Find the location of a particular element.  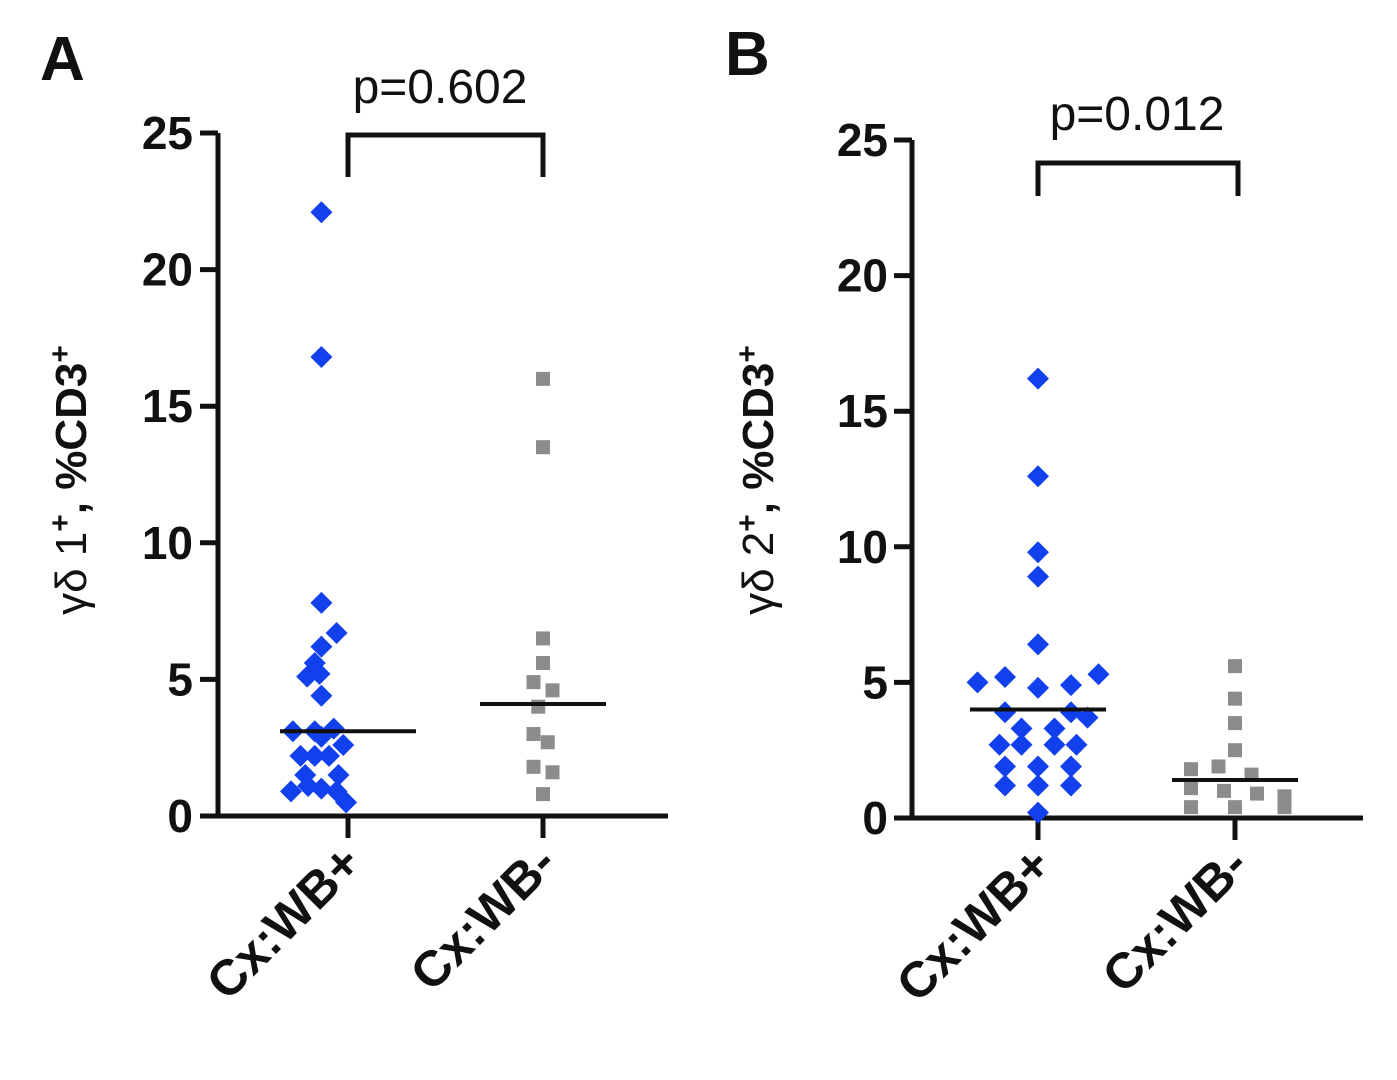

svg-text: γδ 1+, %CD3+ is located at coordinates (70, 480).